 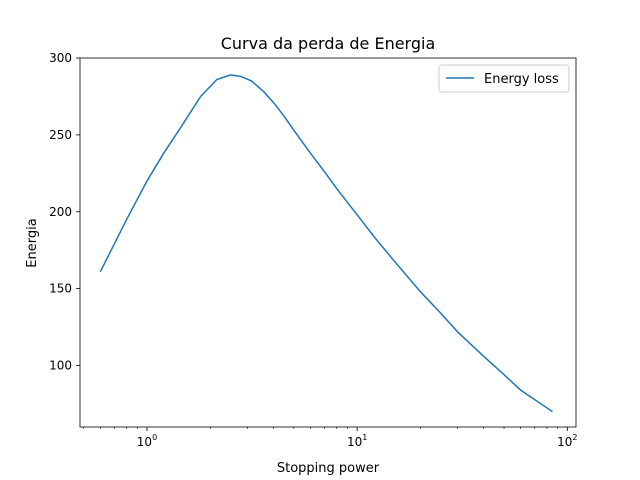 What do you see at coordinates (60, 366) in the screenshot?
I see `y-tick-label: 100` at bounding box center [60, 366].